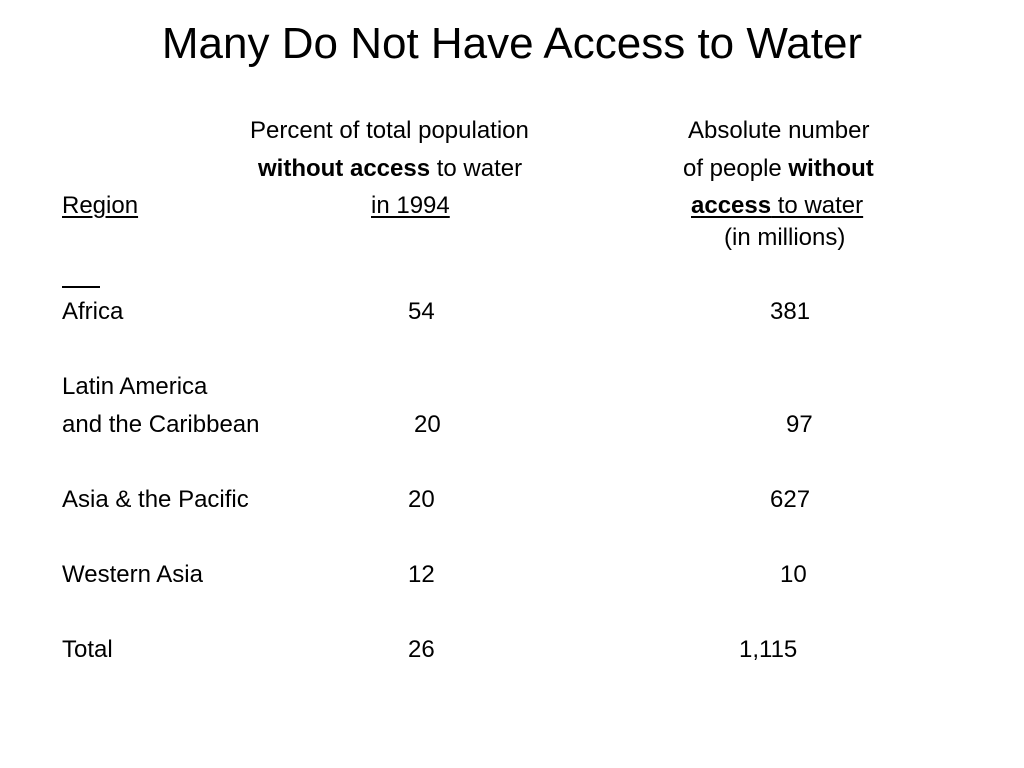 The image size is (1024, 768). Describe the element at coordinates (100, 205) in the screenshot. I see `region-header: Region` at that location.